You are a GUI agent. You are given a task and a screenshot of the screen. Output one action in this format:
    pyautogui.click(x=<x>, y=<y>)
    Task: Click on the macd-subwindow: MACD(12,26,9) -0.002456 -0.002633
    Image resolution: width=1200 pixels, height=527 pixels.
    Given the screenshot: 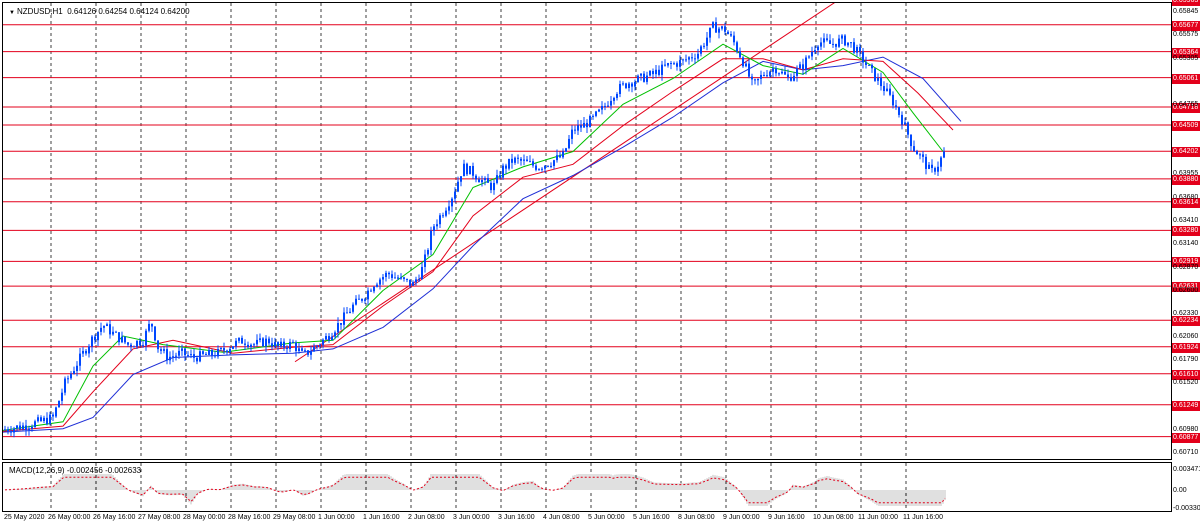 What is the action you would take?
    pyautogui.click(x=587, y=487)
    